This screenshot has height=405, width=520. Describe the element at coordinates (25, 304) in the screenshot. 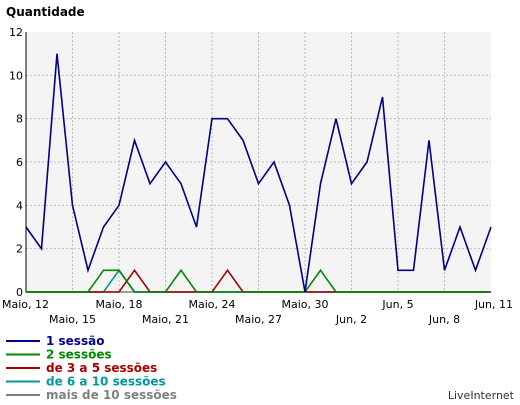

I see `x-tick-label: Maio, 12` at that location.